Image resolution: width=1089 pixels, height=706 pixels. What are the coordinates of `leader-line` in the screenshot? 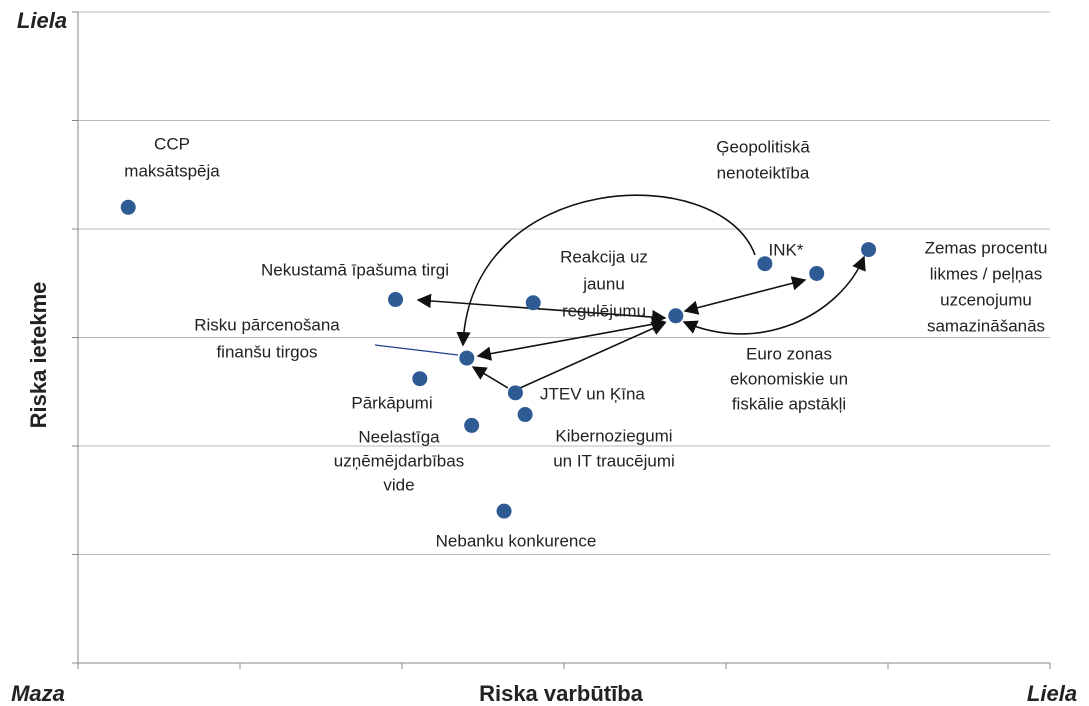 It's located at (416, 350).